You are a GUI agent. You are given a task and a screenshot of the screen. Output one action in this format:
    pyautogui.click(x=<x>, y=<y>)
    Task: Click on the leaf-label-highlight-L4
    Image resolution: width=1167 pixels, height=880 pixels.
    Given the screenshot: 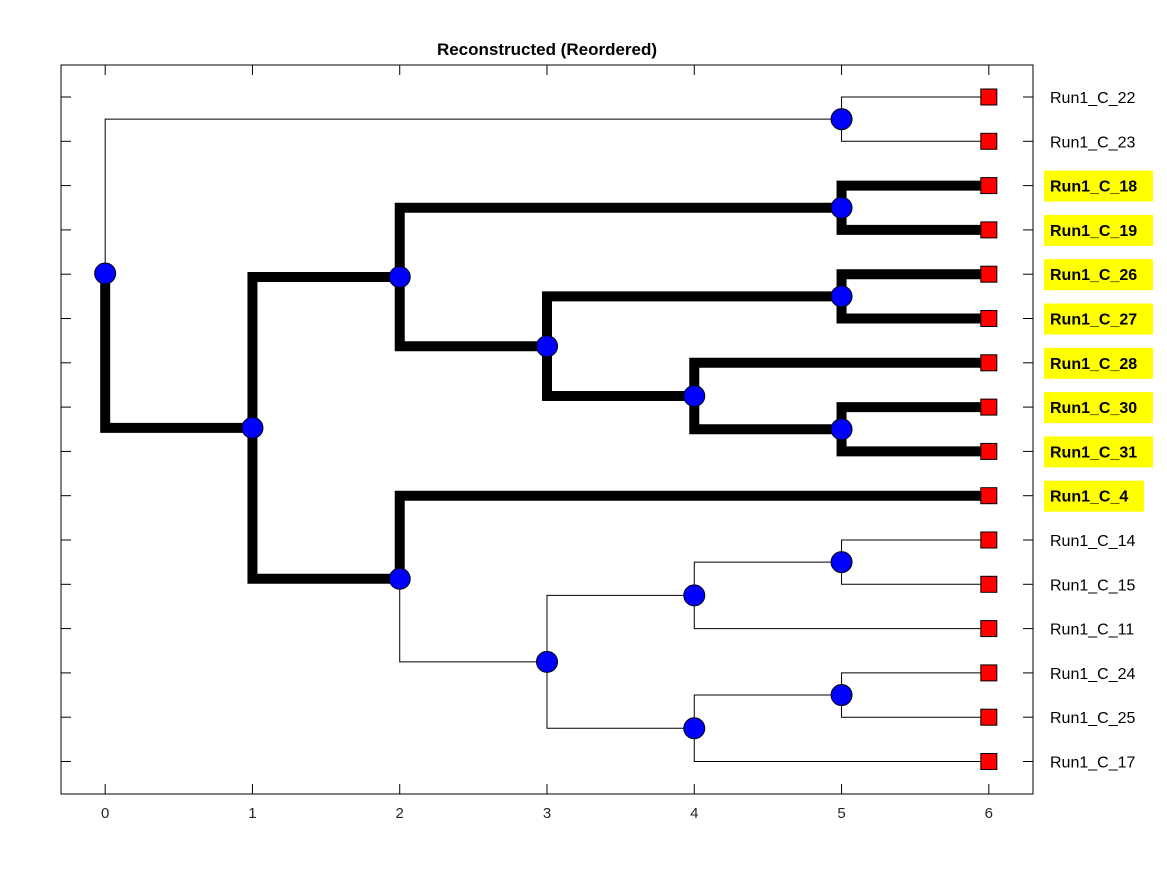 What is the action you would take?
    pyautogui.click(x=1094, y=496)
    